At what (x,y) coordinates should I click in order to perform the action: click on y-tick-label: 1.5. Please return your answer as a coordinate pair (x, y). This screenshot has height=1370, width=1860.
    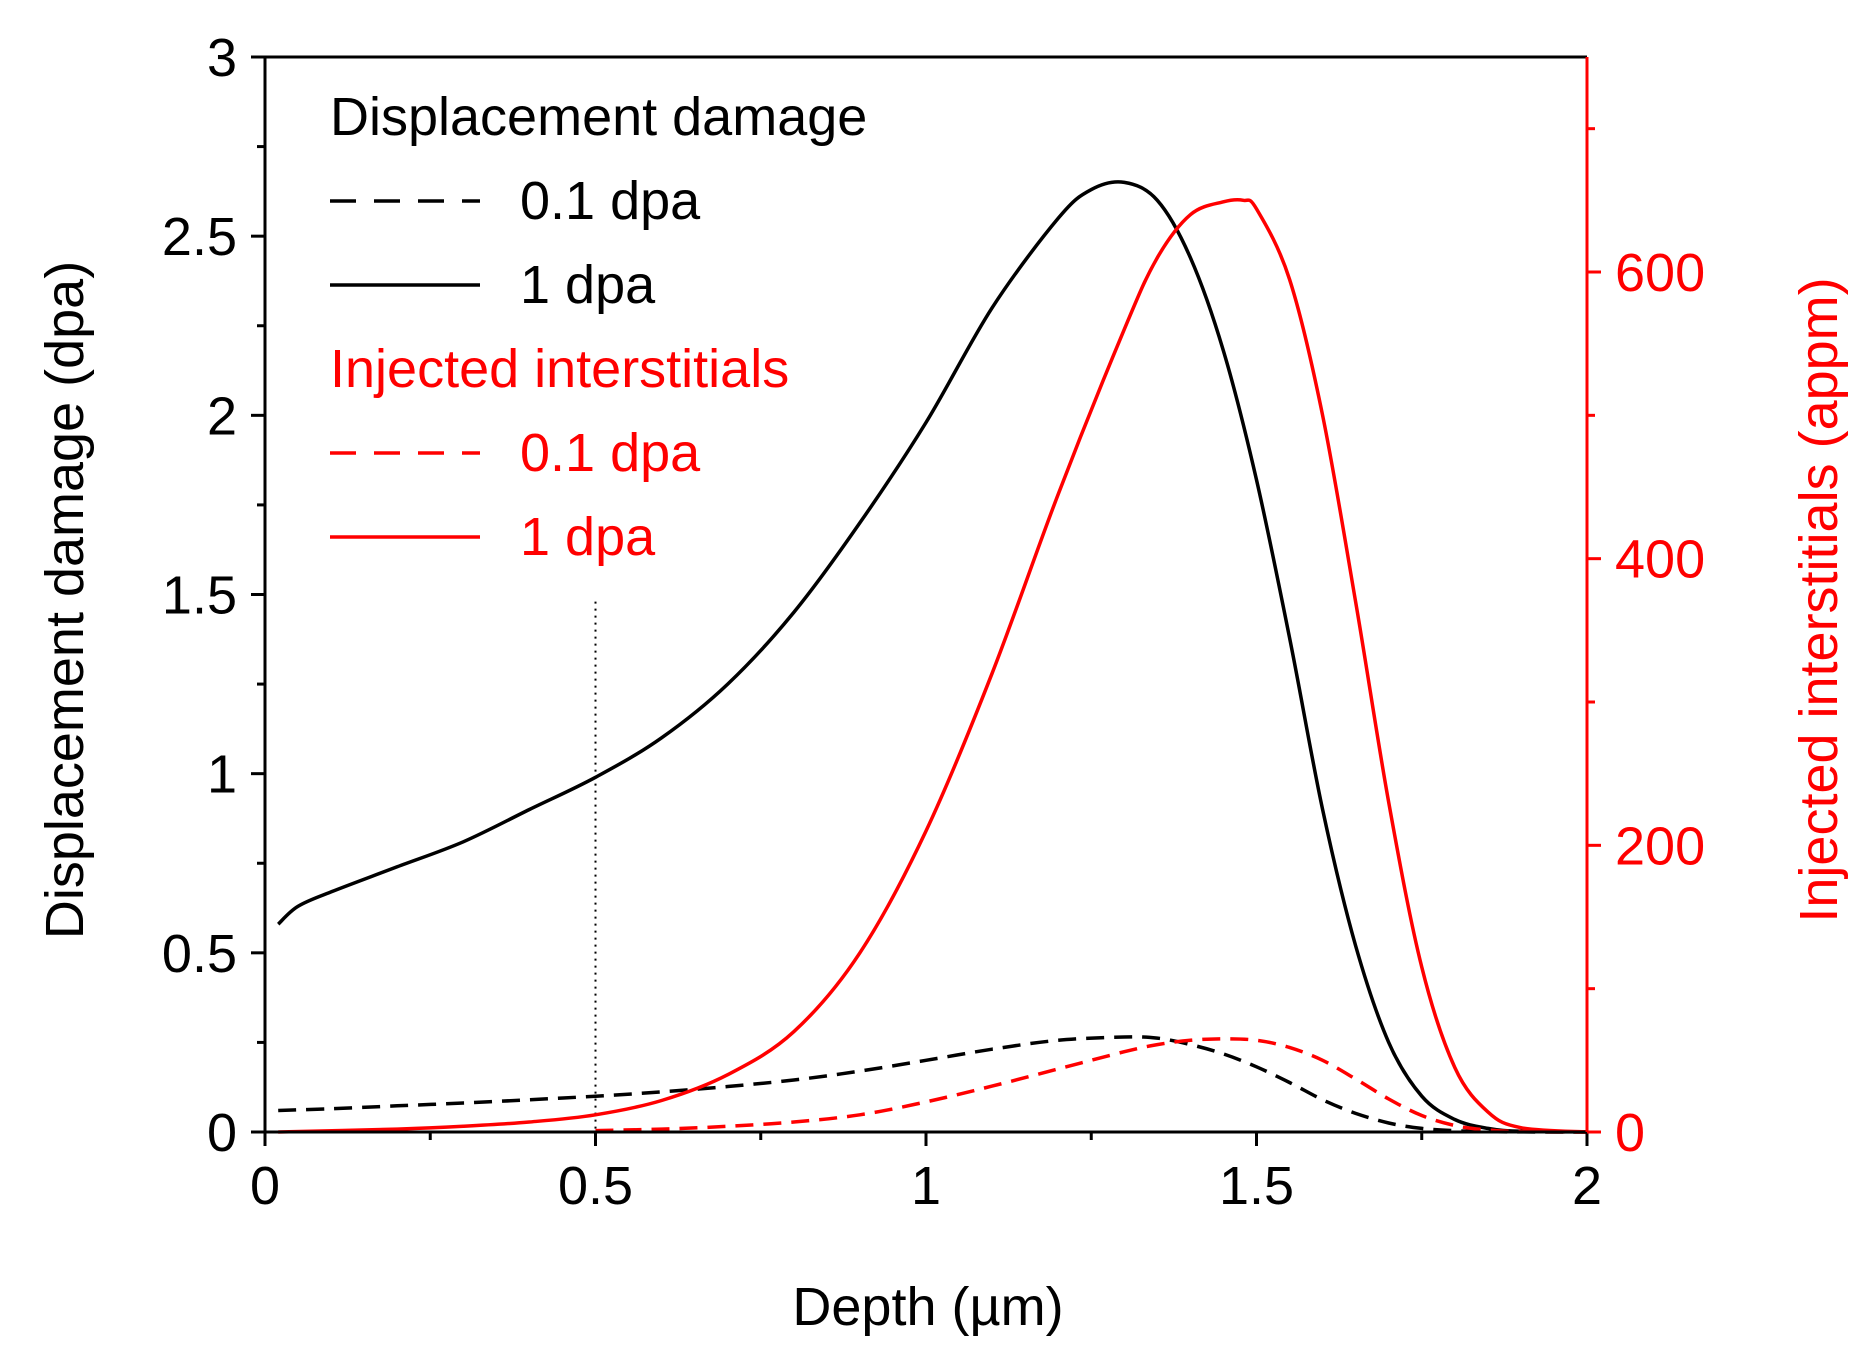
    Looking at the image, I should click on (199, 596).